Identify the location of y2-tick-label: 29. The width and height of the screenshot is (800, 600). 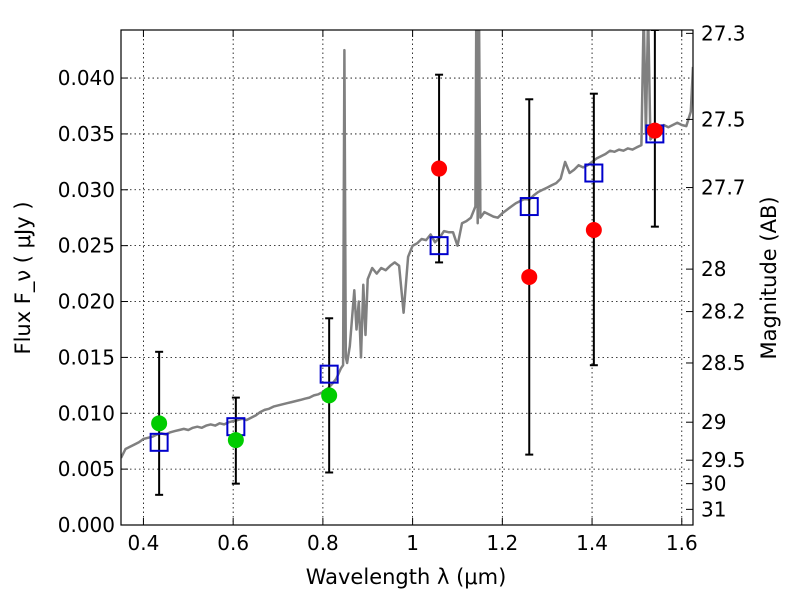
(713, 422).